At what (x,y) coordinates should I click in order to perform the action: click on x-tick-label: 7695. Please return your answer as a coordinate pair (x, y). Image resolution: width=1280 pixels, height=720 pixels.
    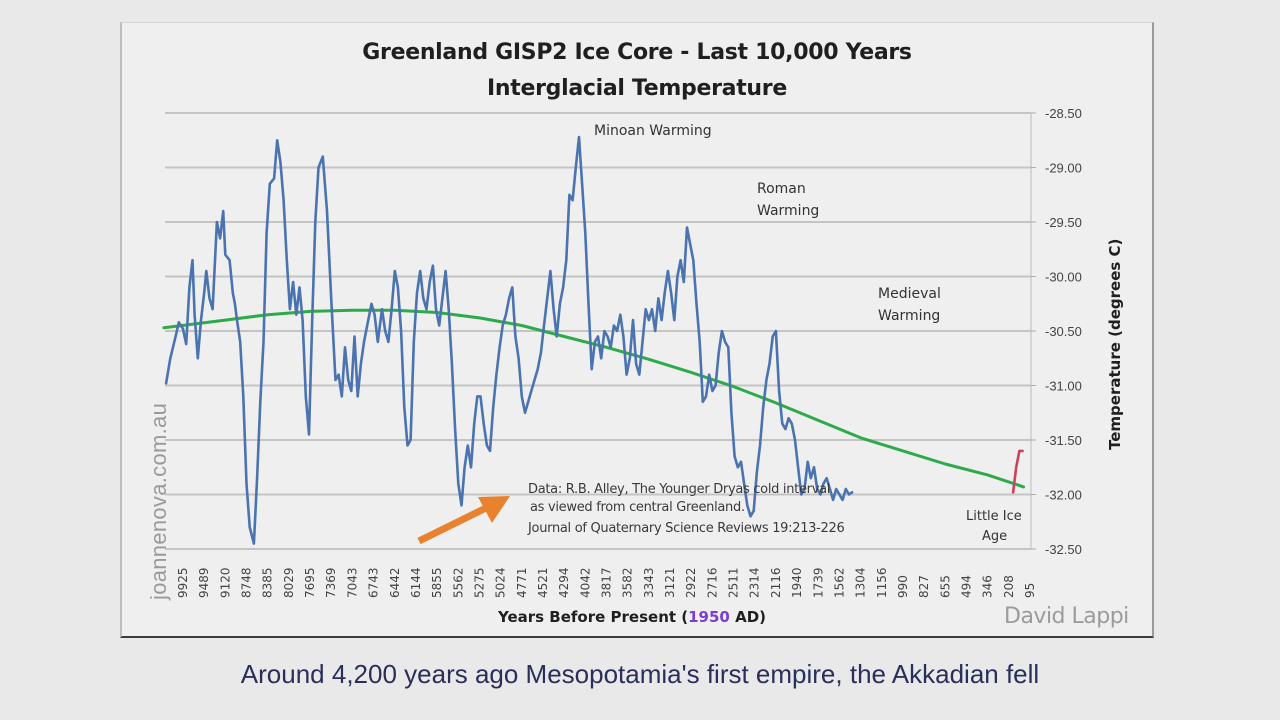
    Looking at the image, I should click on (310, 582).